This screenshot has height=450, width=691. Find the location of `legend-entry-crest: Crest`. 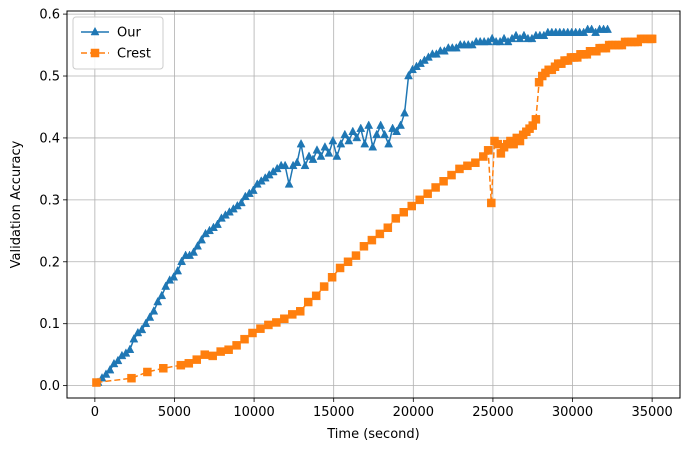

legend-entry-crest: Crest is located at coordinates (116, 54).